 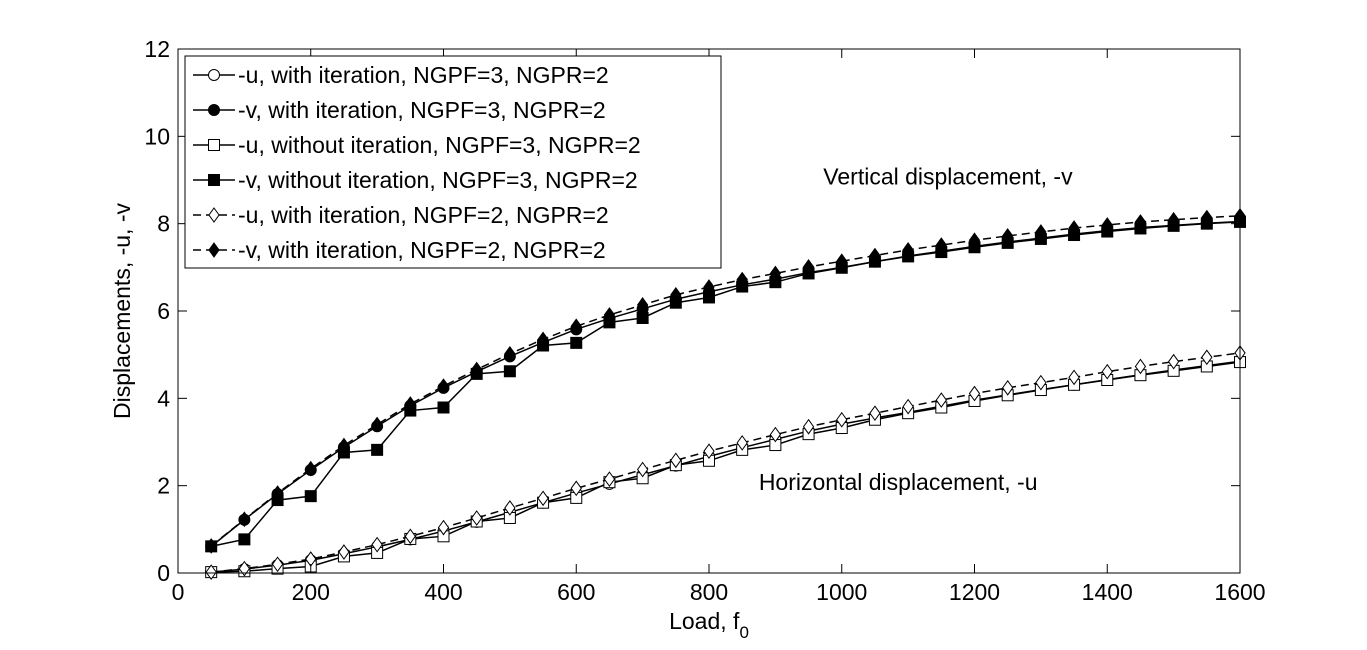 What do you see at coordinates (422, 110) in the screenshot?
I see `legend-label: -v, with iteration, NGPF=3, NGPR=2` at bounding box center [422, 110].